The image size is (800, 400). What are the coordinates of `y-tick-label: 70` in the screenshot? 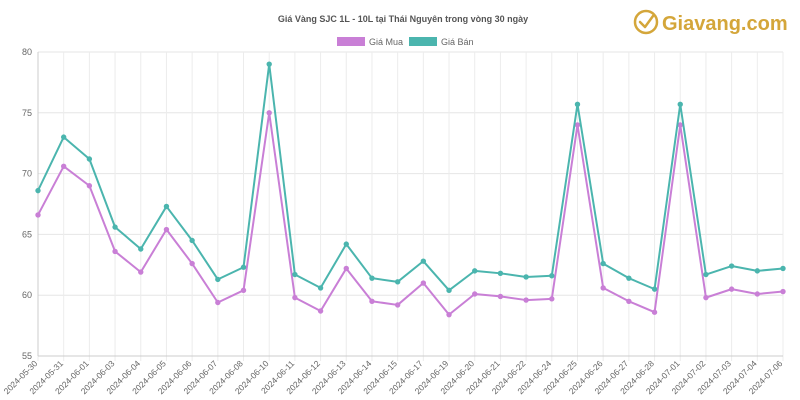 It's located at (27, 174).